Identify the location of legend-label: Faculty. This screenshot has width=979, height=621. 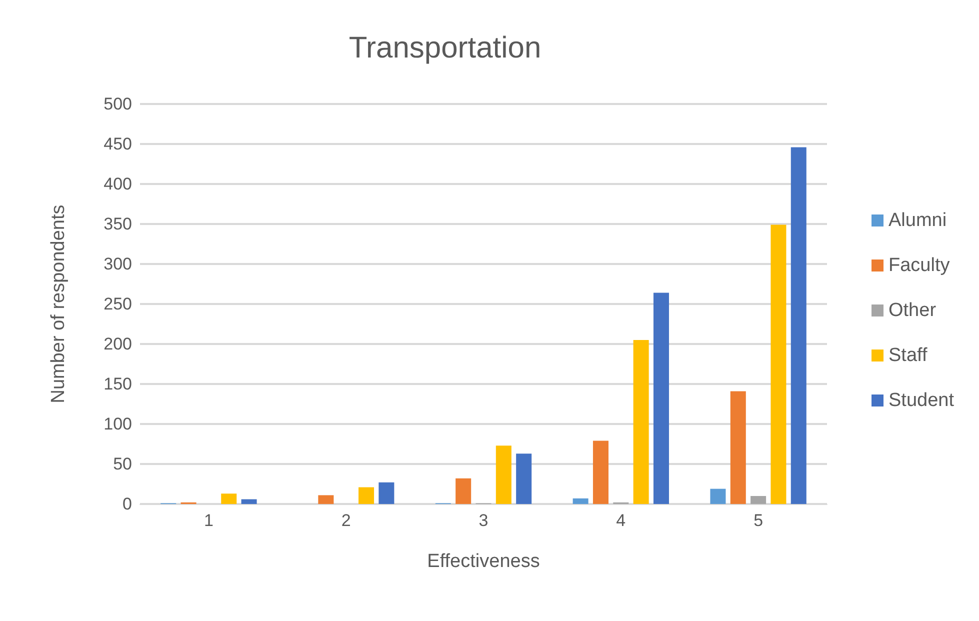
(919, 265).